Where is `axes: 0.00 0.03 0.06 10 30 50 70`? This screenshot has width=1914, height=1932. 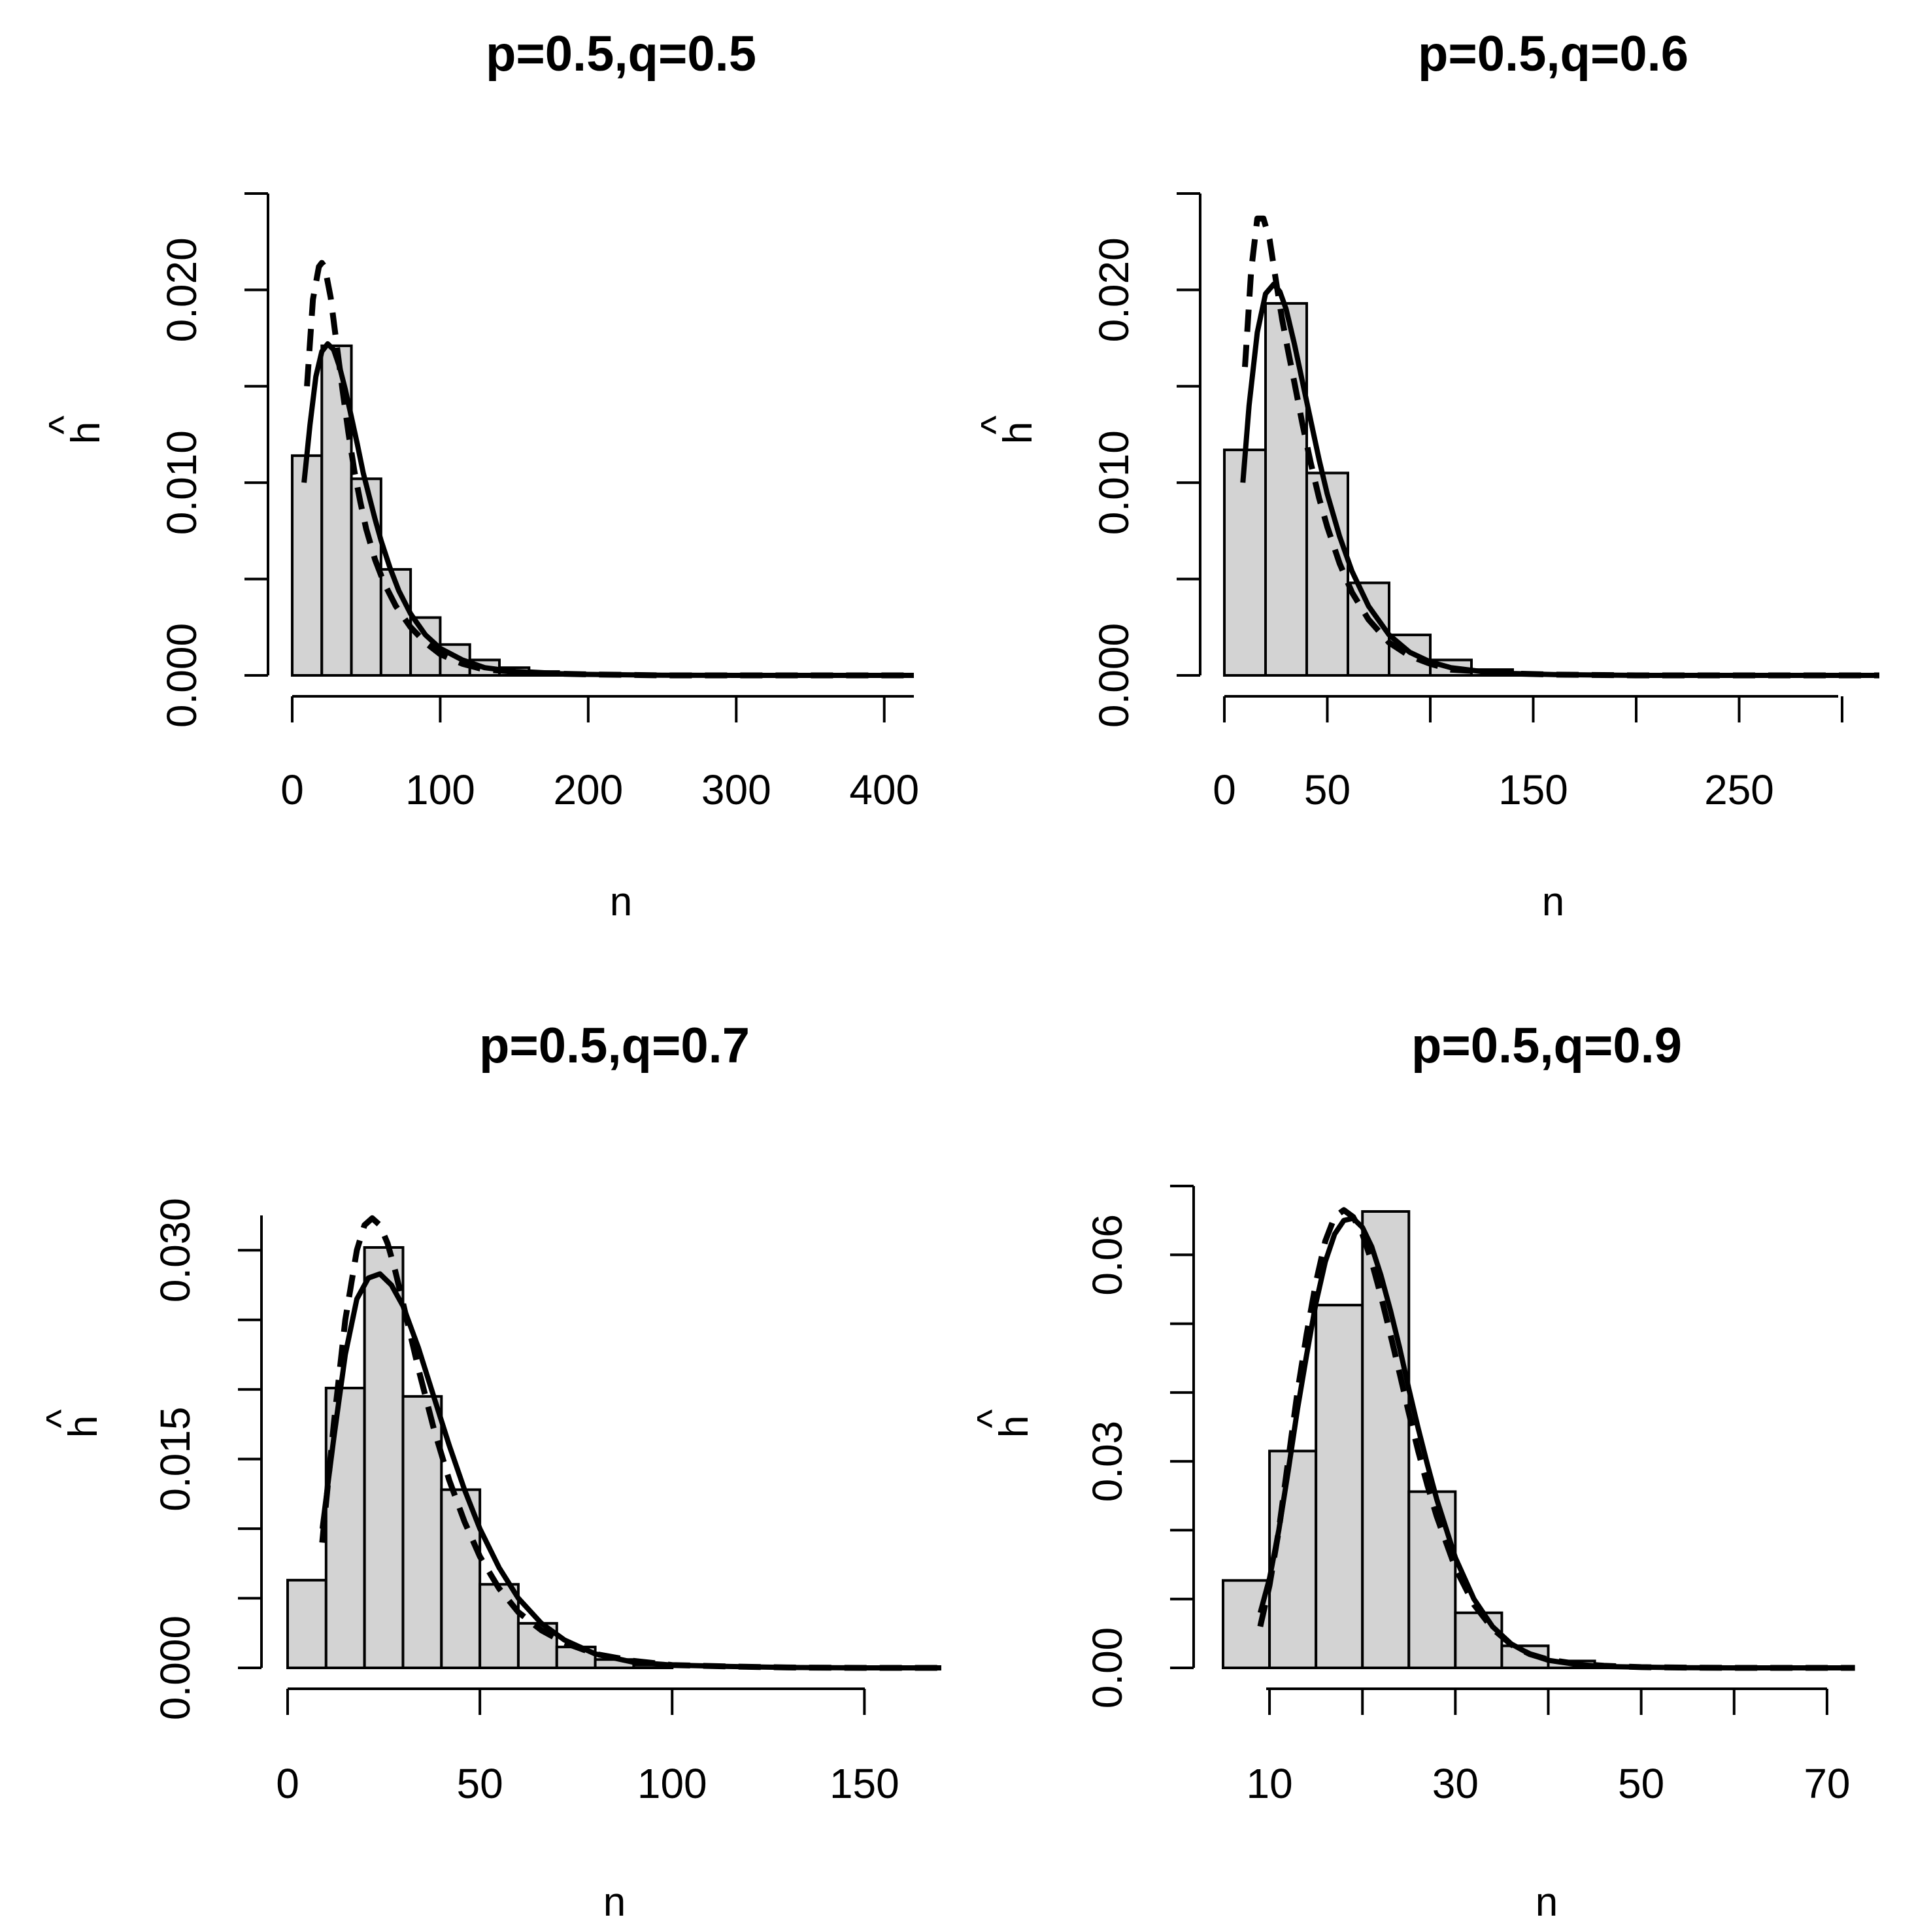
axes: 0.00 0.03 0.06 10 30 50 70 is located at coordinates (1467, 1496).